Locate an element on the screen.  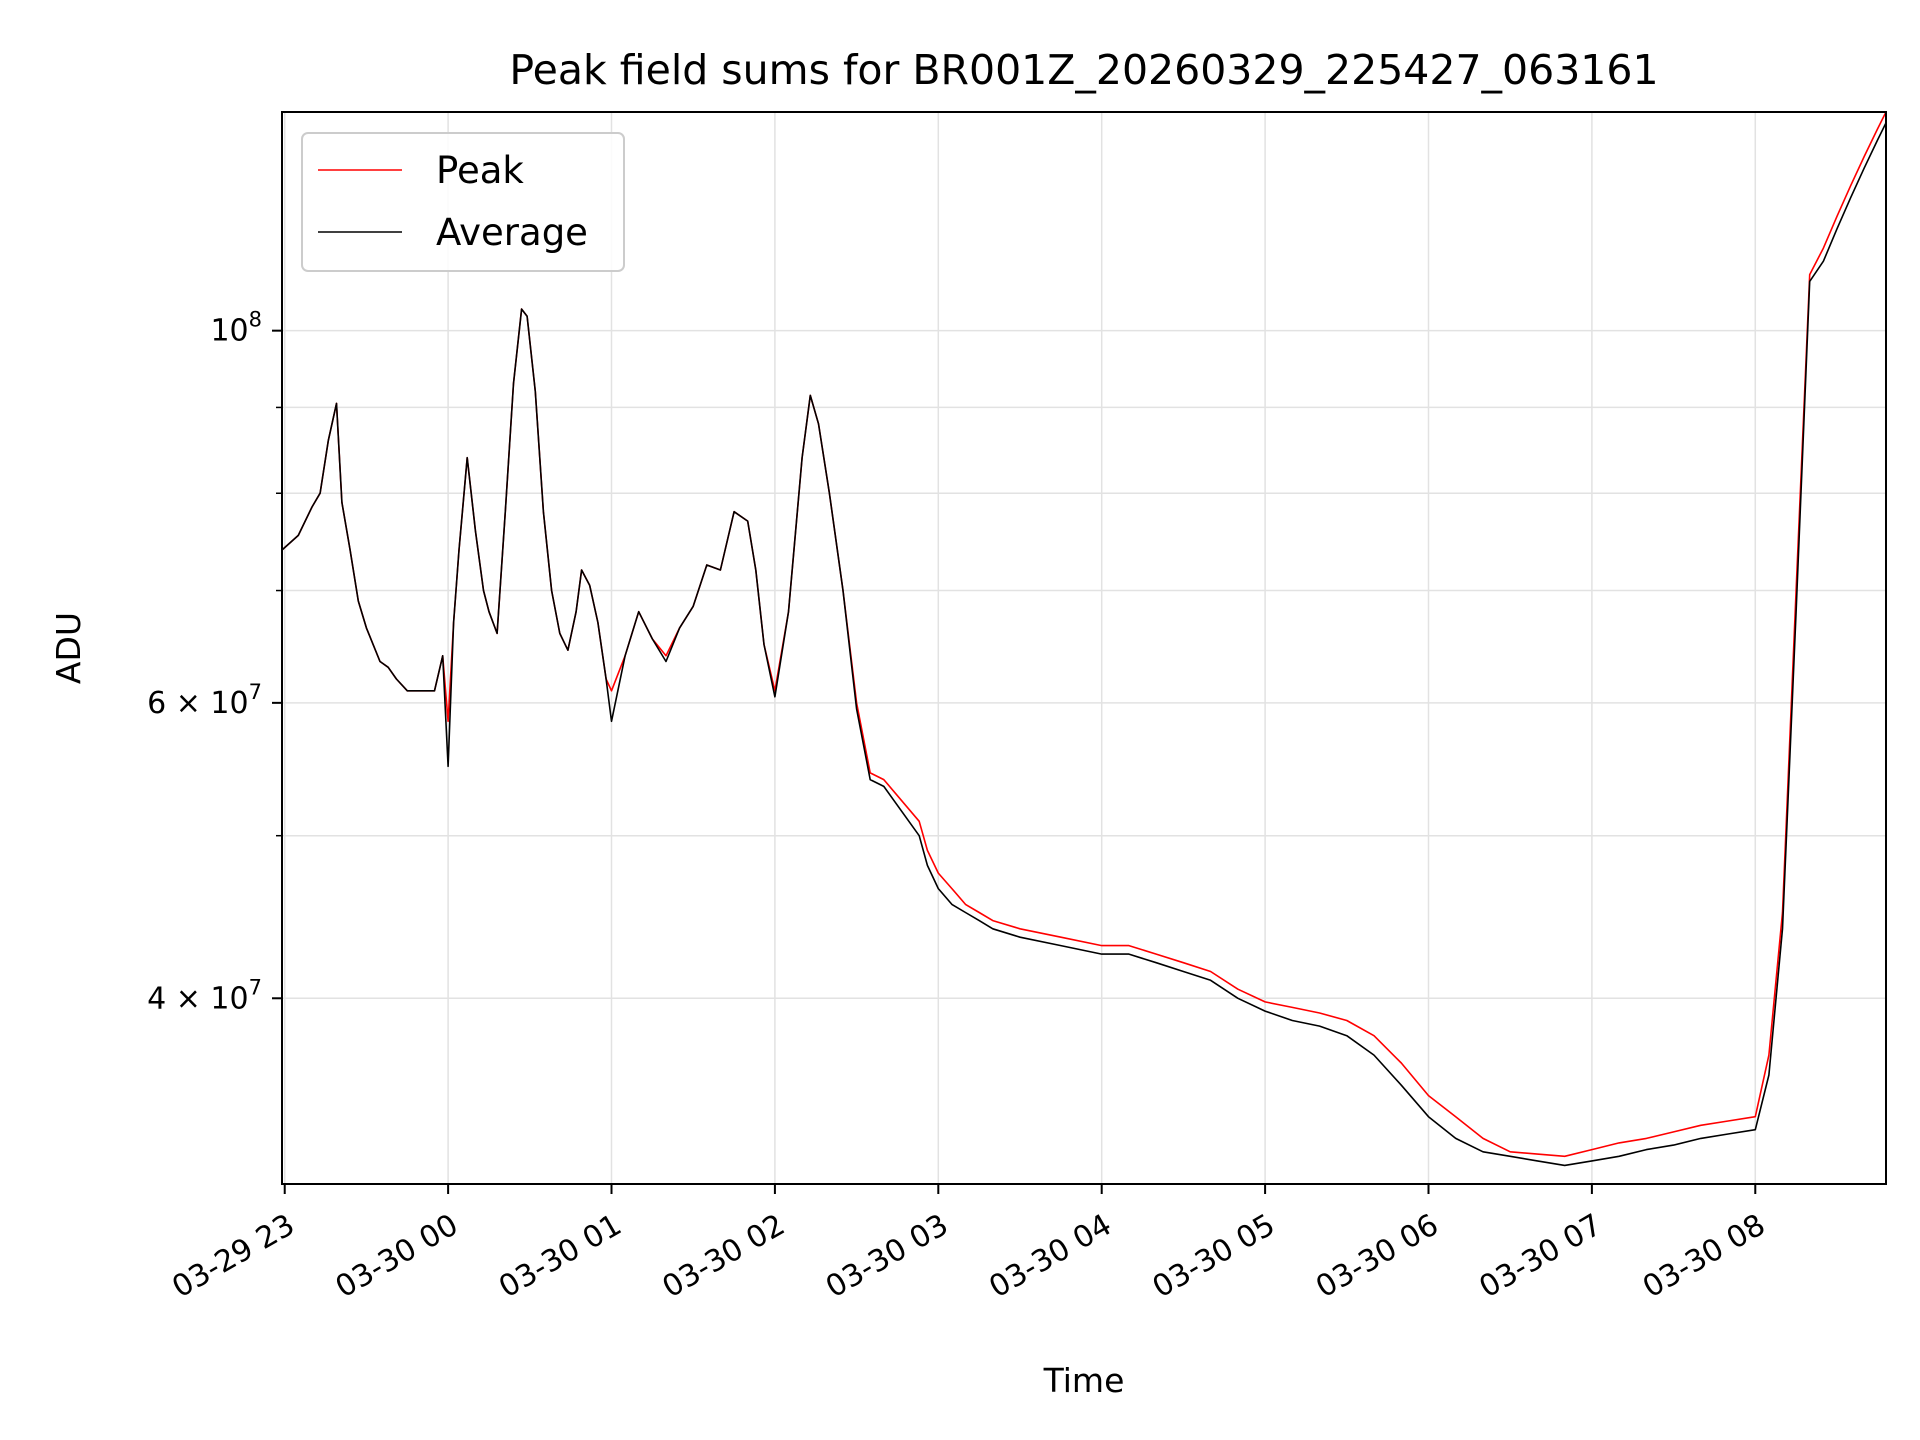
y-tick-label: 4 × 107 is located at coordinates (204, 995).